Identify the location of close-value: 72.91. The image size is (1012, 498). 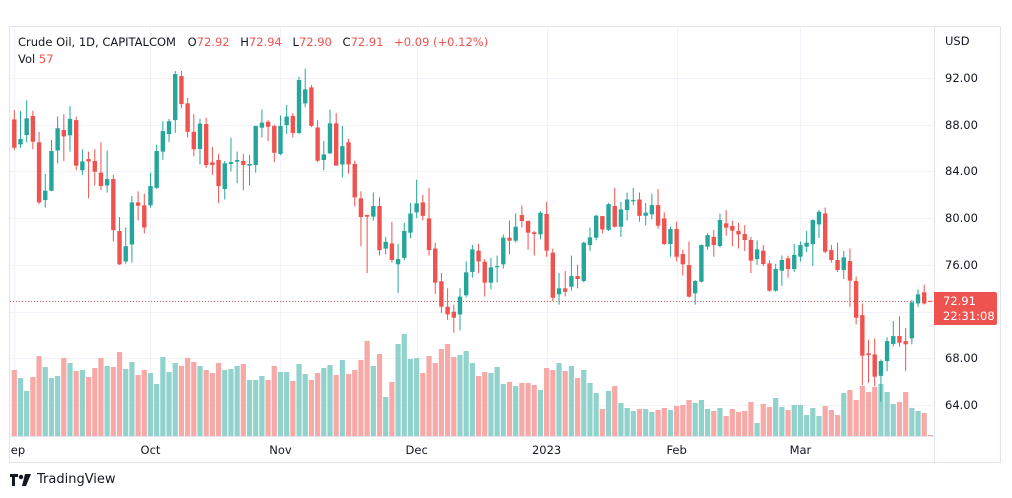
(367, 42).